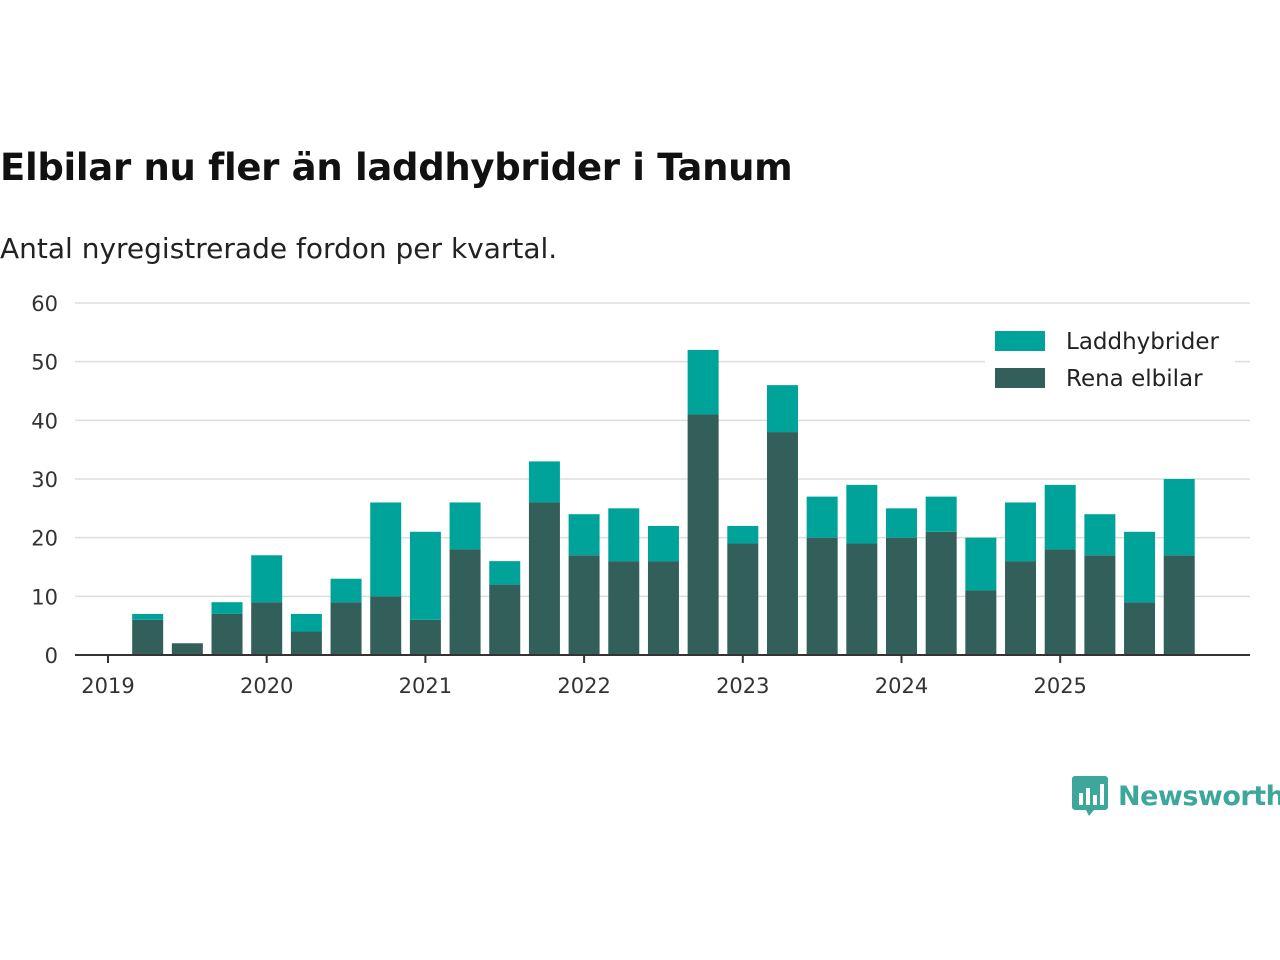  I want to click on chart-title: Elbilar nu fler än laddhybrider i Tanum, so click(396, 167).